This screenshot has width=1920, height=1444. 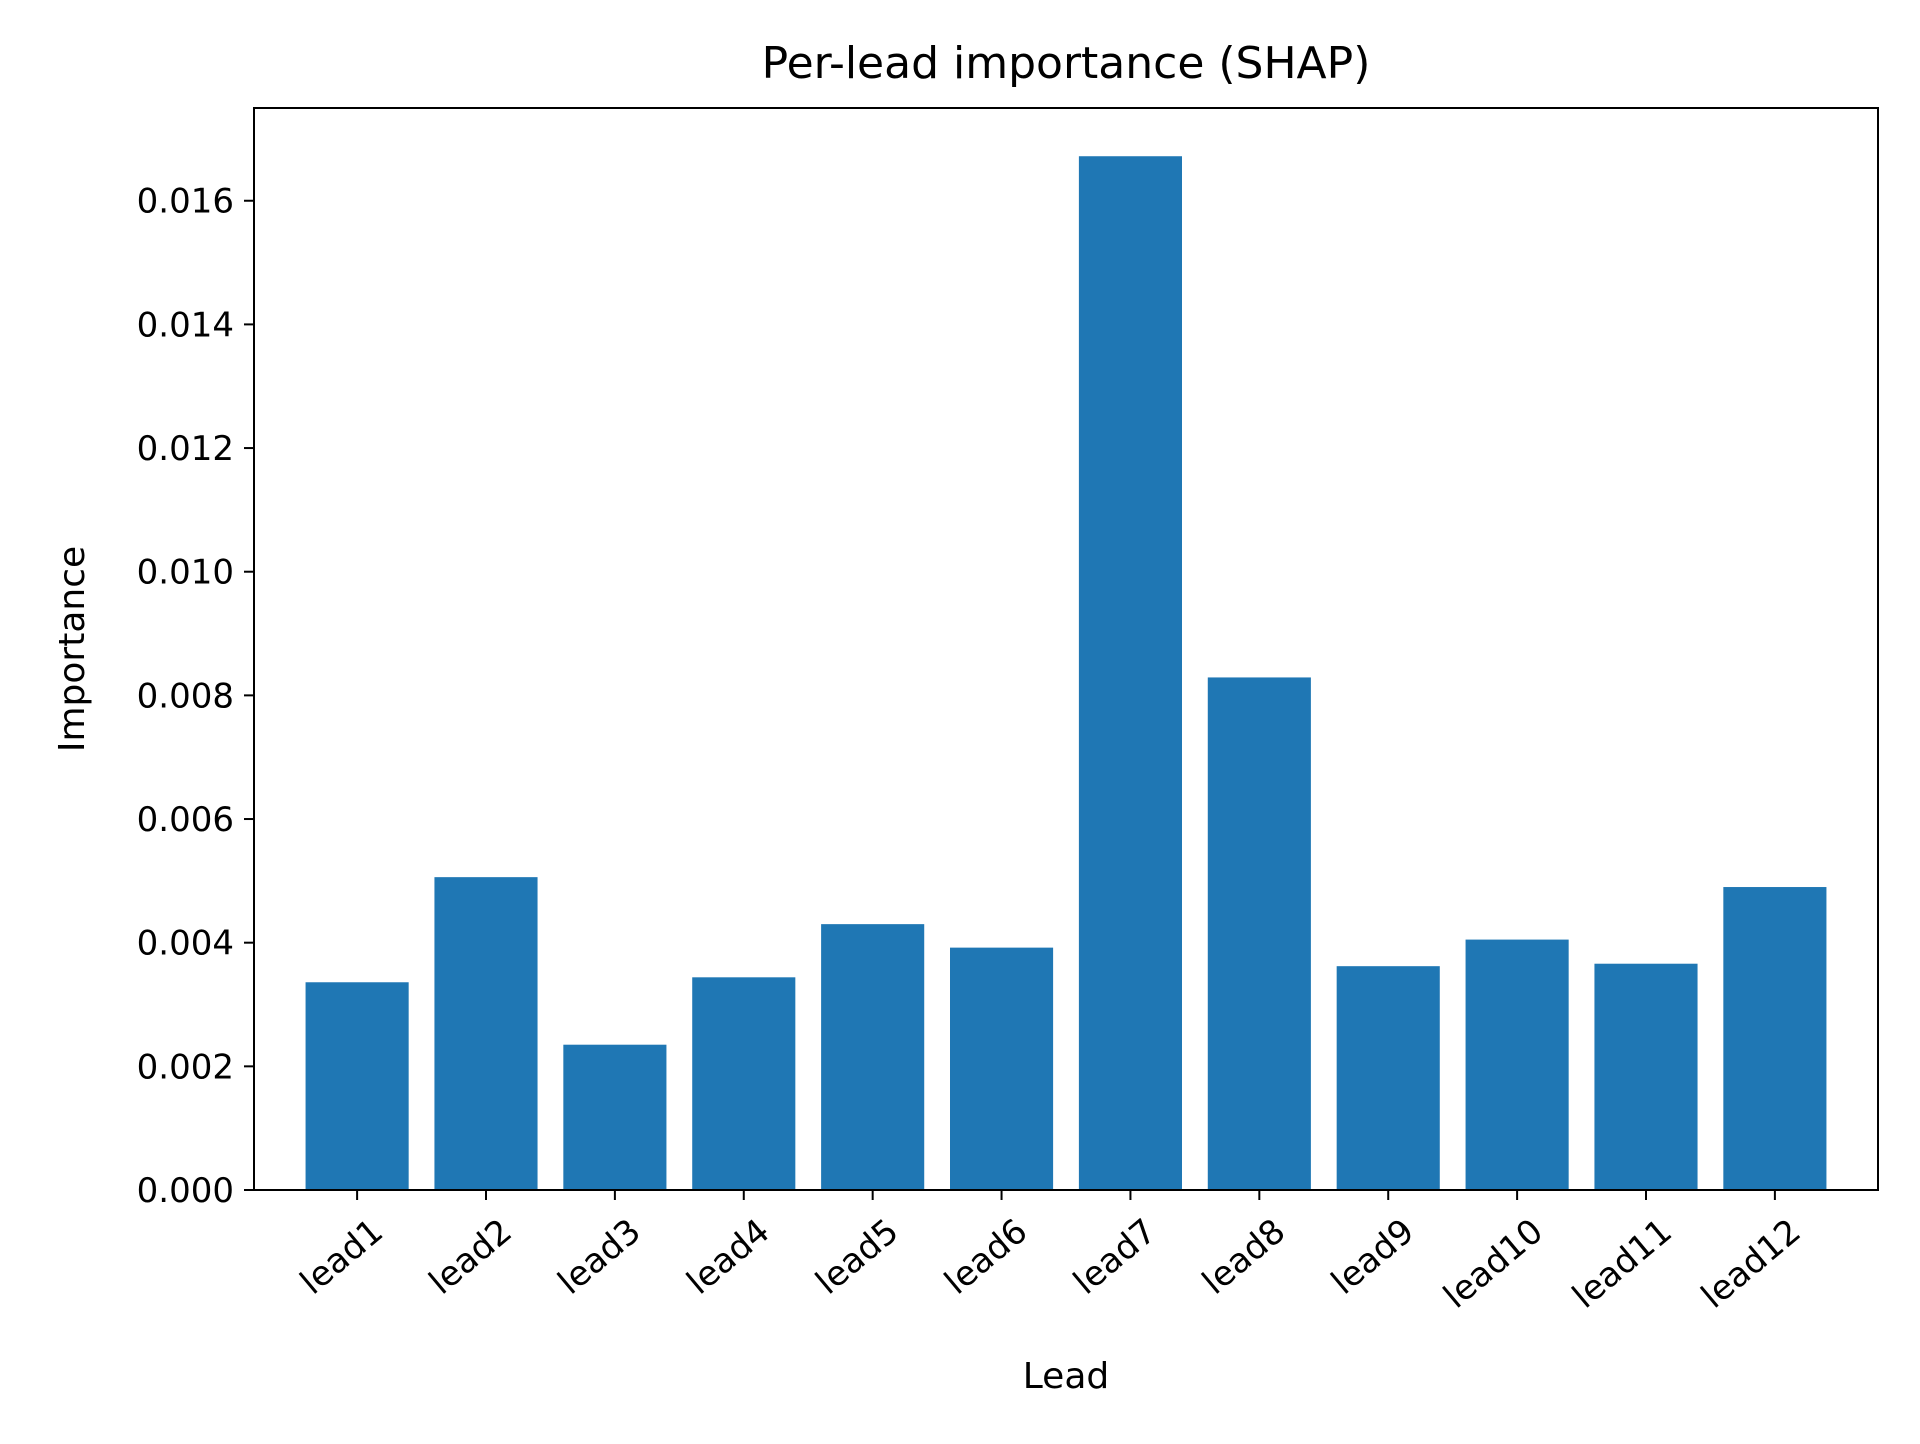 What do you see at coordinates (857, 1256) in the screenshot?
I see `x-tick-label-lead5: lead5` at bounding box center [857, 1256].